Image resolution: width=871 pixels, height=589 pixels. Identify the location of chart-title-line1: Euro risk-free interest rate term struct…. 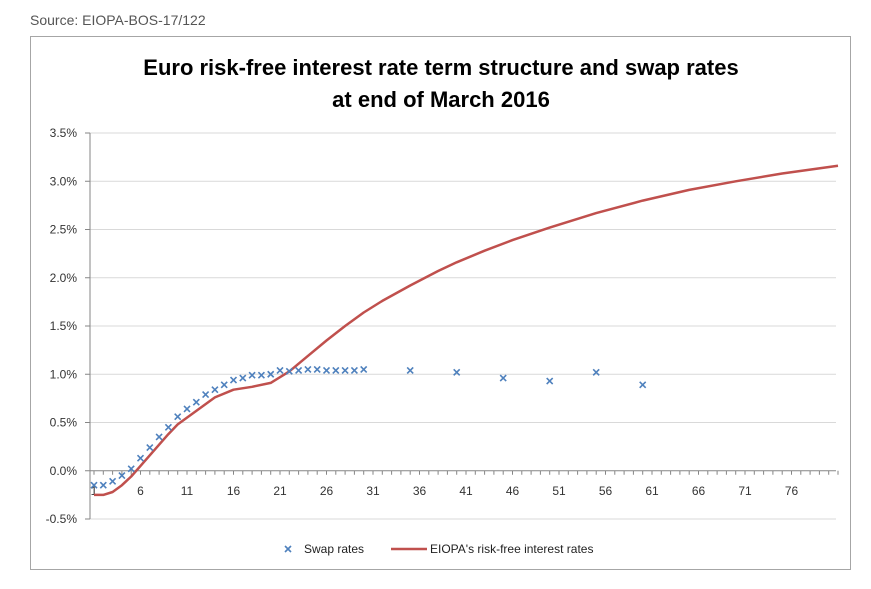
(440, 67).